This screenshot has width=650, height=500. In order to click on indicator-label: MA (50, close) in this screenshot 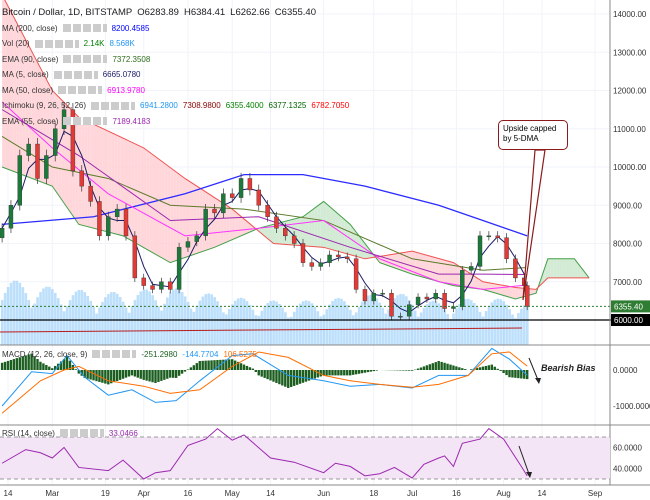, I will do `click(28, 90)`.